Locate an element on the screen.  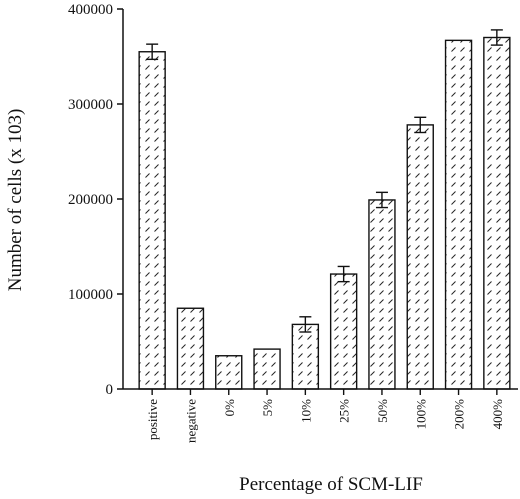
x-category-label: negative is located at coordinates (190, 421).